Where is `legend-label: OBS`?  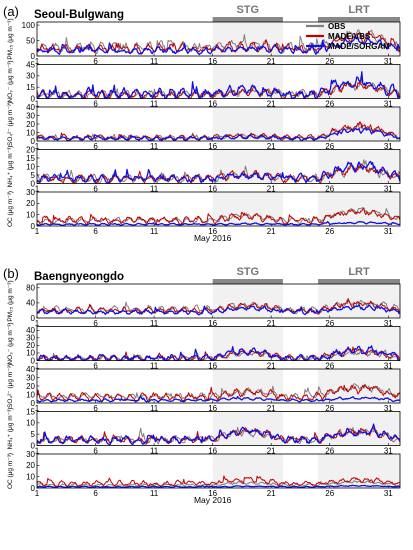 legend-label: OBS is located at coordinates (337, 26).